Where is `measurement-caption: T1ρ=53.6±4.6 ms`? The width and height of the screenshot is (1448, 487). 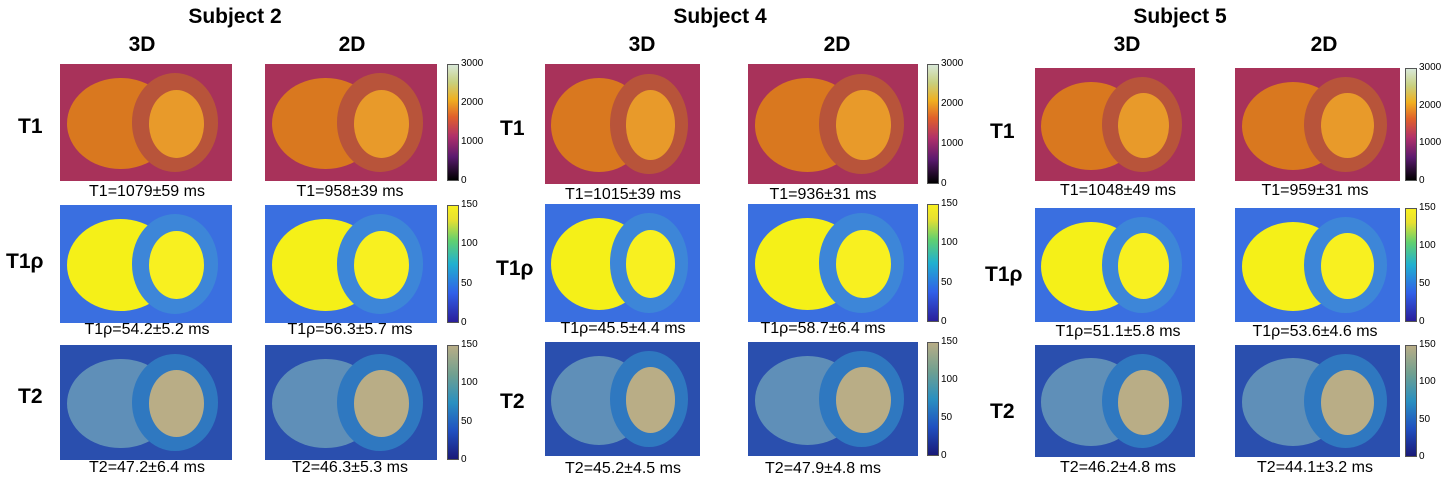
measurement-caption: T1ρ=53.6±4.6 ms is located at coordinates (1315, 331).